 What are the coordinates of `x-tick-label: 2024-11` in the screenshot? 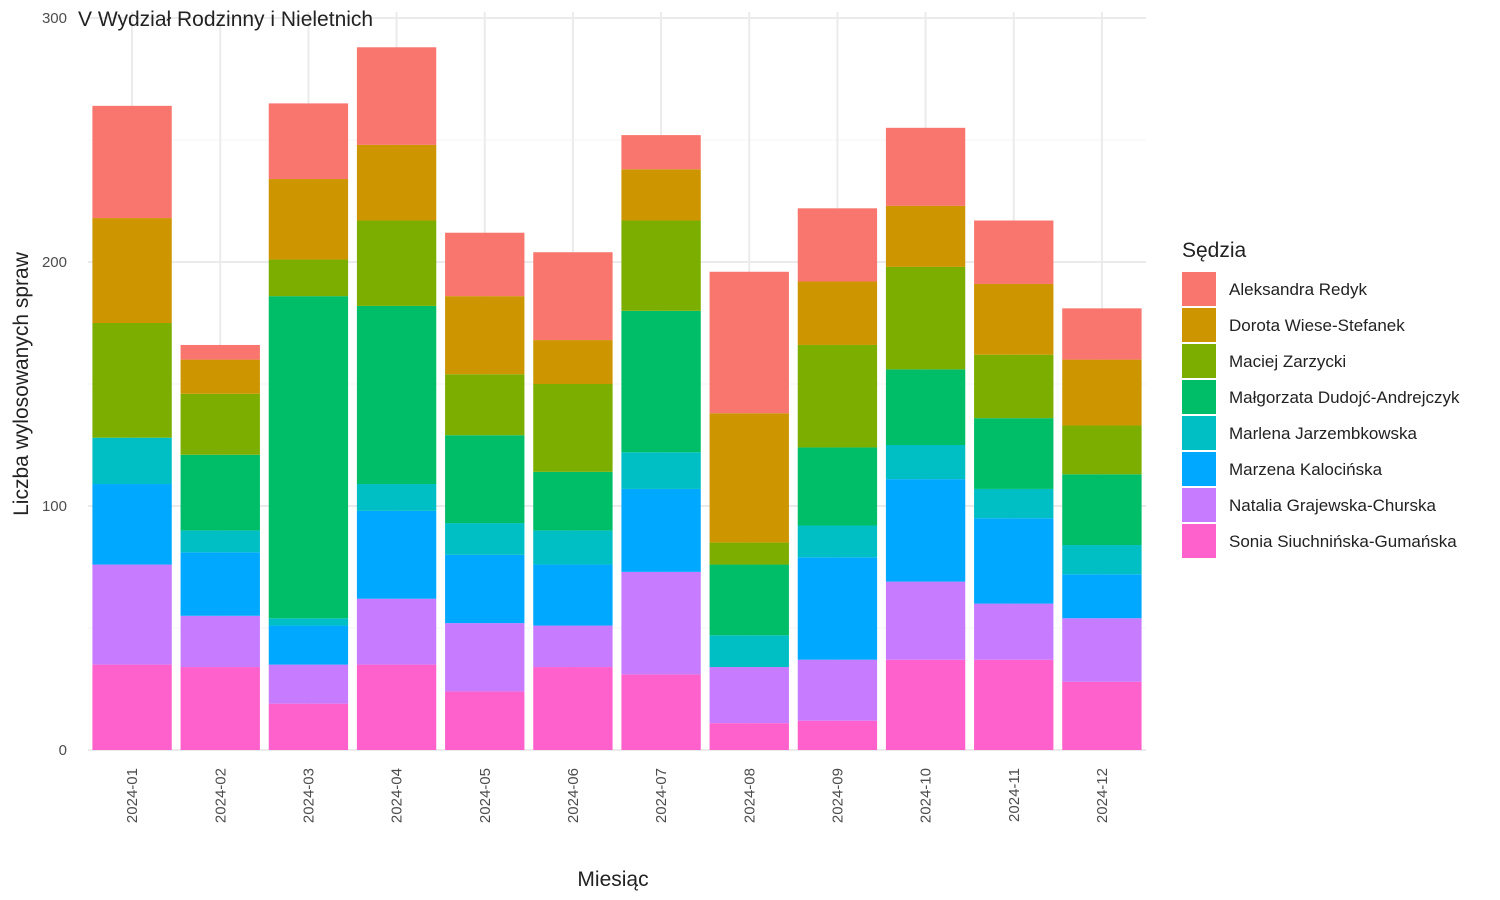 It's located at (1014, 795).